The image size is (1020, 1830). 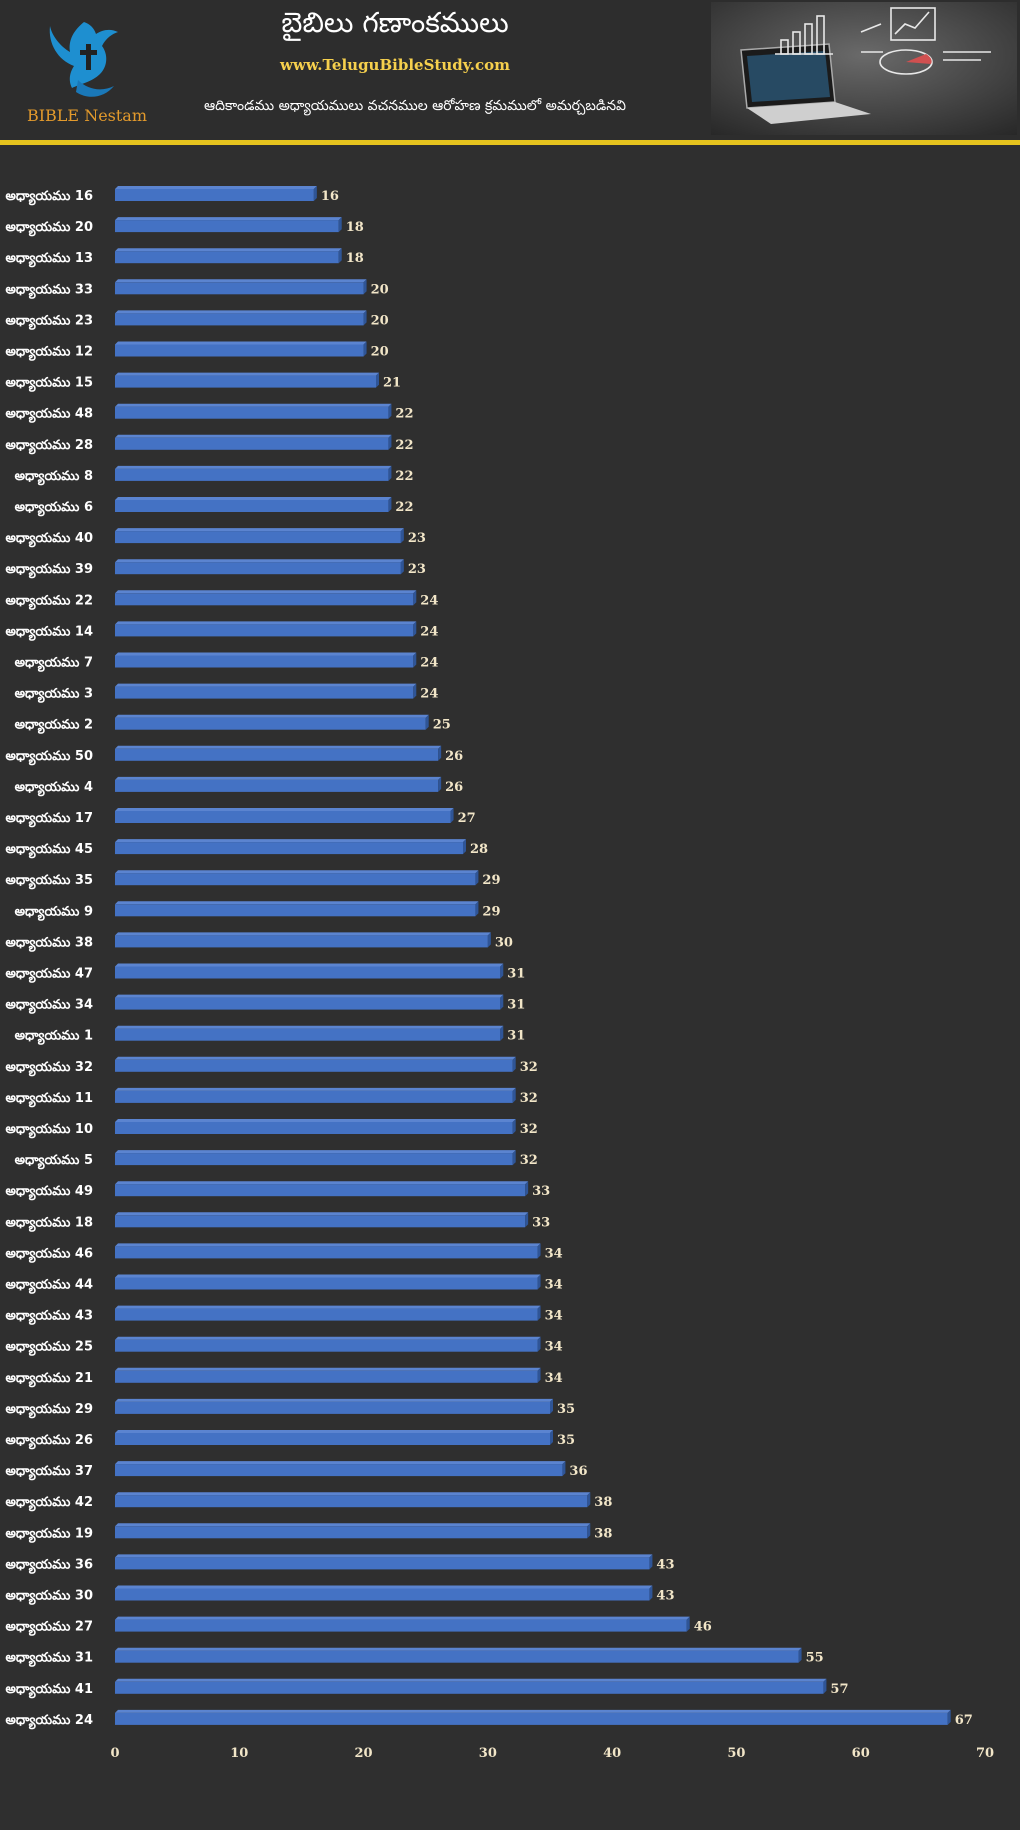 I want to click on x-tick-label: 0, so click(x=114, y=1753).